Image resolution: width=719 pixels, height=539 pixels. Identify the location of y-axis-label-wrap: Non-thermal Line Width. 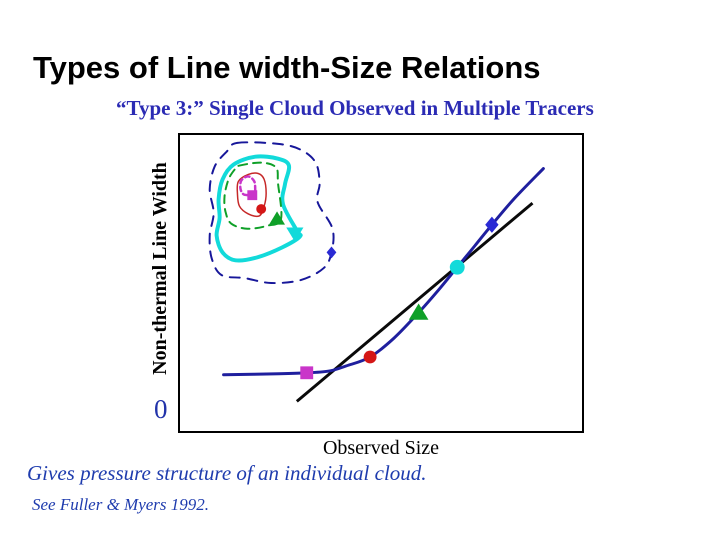
(160, 268).